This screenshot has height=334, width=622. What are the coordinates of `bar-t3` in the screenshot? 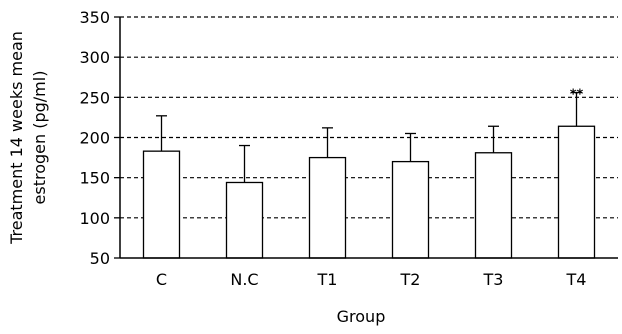 It's located at (493, 205).